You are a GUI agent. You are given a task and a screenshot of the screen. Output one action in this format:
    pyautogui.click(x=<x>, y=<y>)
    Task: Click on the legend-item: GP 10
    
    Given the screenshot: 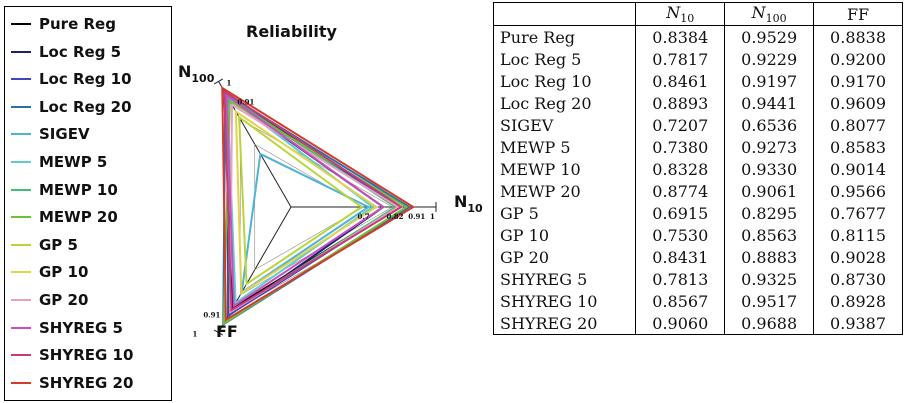 What is the action you would take?
    pyautogui.click(x=49, y=272)
    